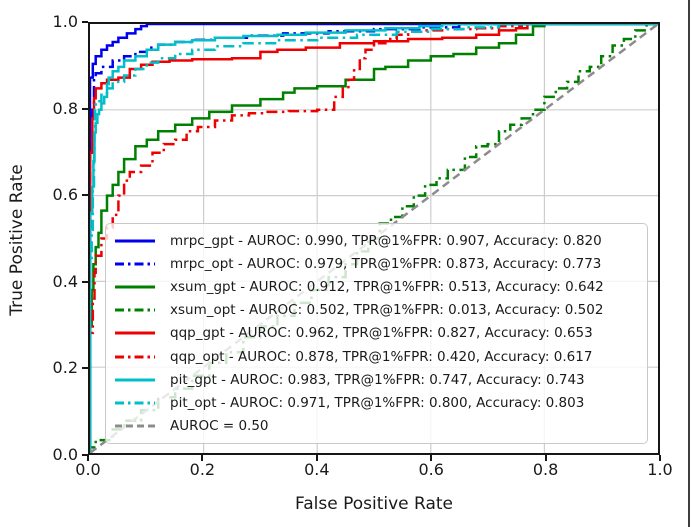 The height and width of the screenshot is (527, 691). I want to click on y-tick-label: 0.6, so click(65, 195).